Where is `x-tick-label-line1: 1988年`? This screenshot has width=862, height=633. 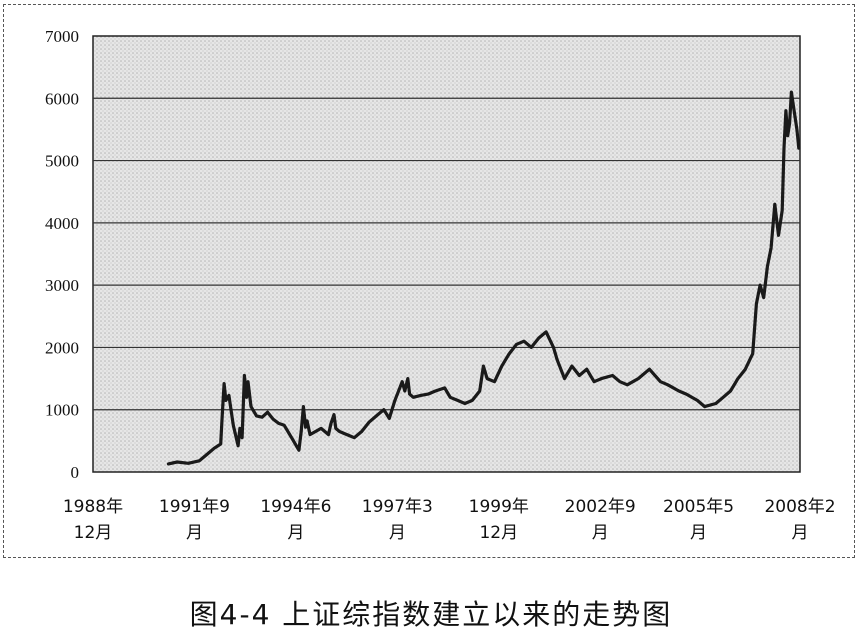
x-tick-label-line1: 1988年 is located at coordinates (93, 507).